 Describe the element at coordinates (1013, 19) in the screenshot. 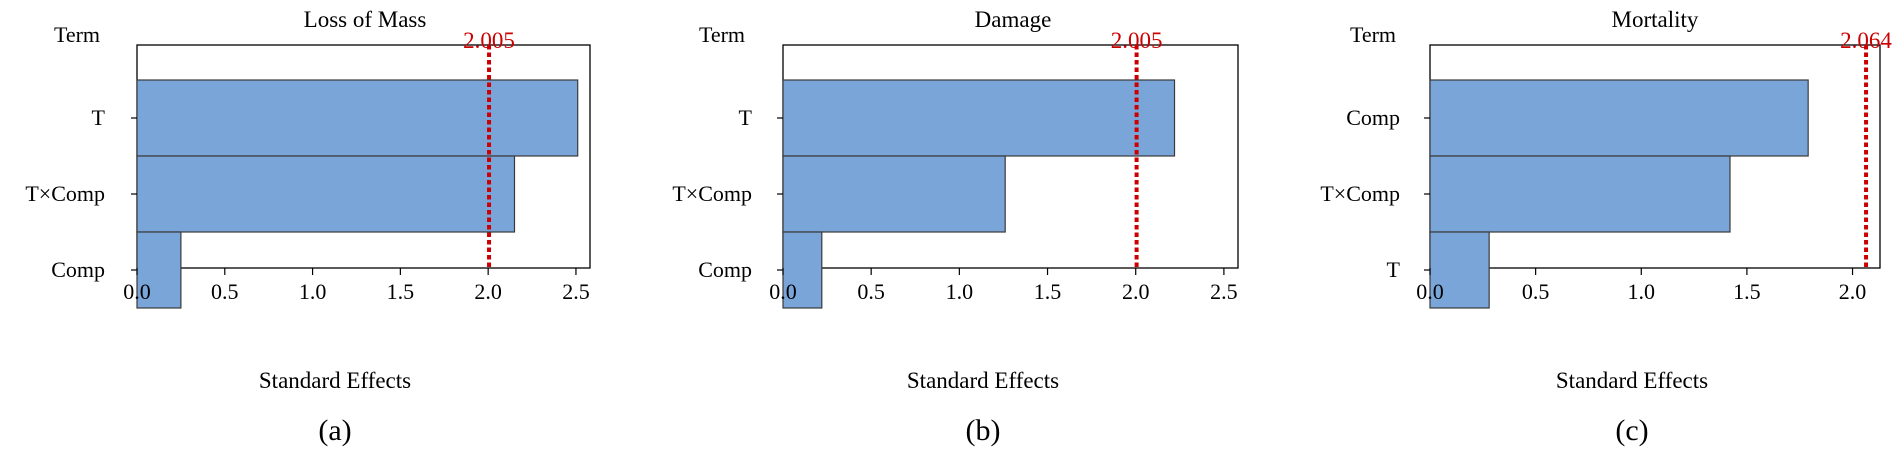

I see `chart-title: Damage` at that location.